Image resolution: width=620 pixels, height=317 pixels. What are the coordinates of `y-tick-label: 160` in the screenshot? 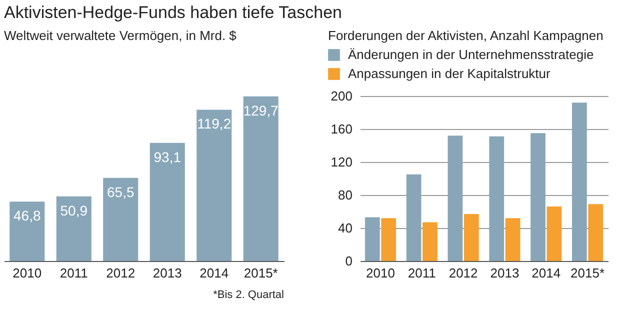 It's located at (341, 129).